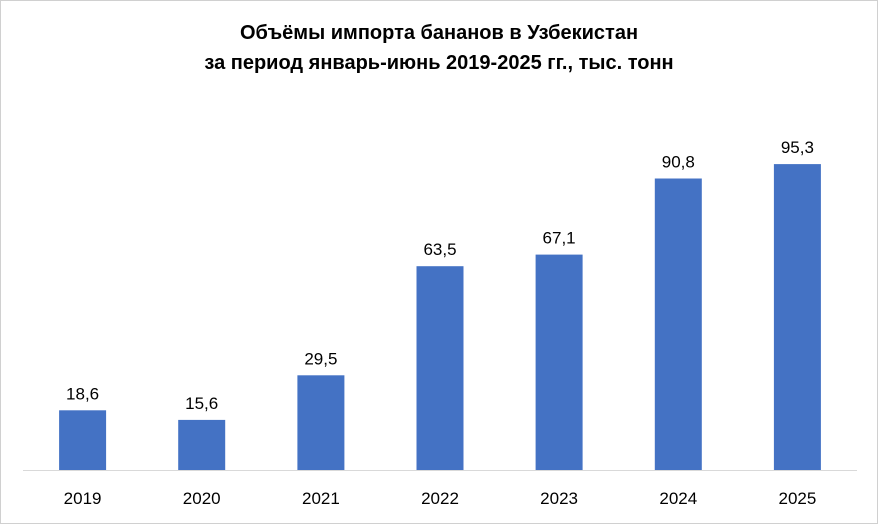 The image size is (878, 524). What do you see at coordinates (797, 147) in the screenshot?
I see `data-label-2025: 95,3` at bounding box center [797, 147].